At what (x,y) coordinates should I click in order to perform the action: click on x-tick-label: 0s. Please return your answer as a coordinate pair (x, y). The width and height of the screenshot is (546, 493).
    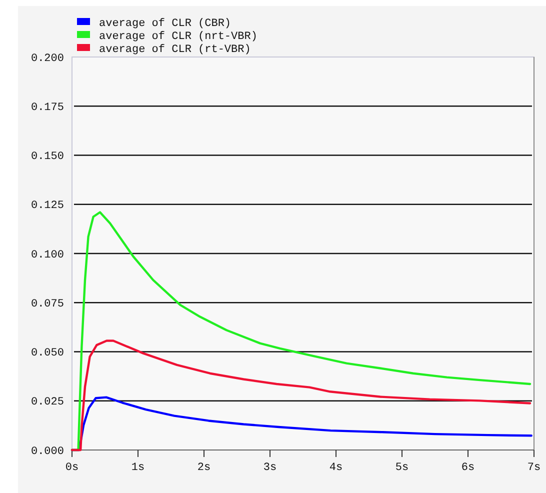
    Looking at the image, I should click on (72, 468).